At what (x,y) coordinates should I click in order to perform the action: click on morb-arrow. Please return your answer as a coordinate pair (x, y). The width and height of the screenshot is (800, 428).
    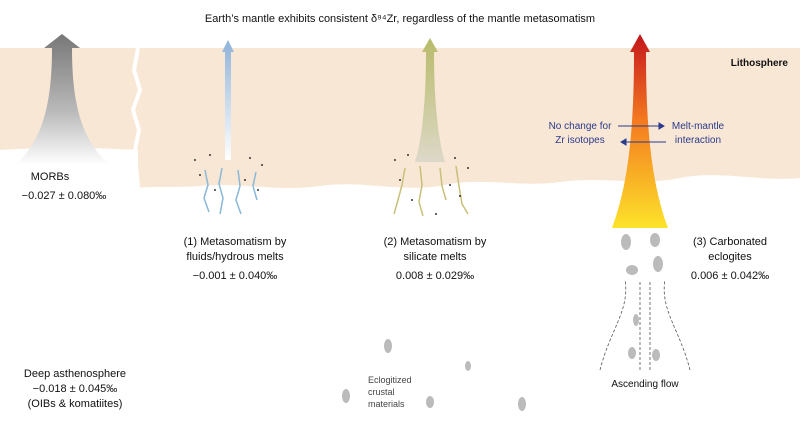
    Looking at the image, I should click on (62, 99).